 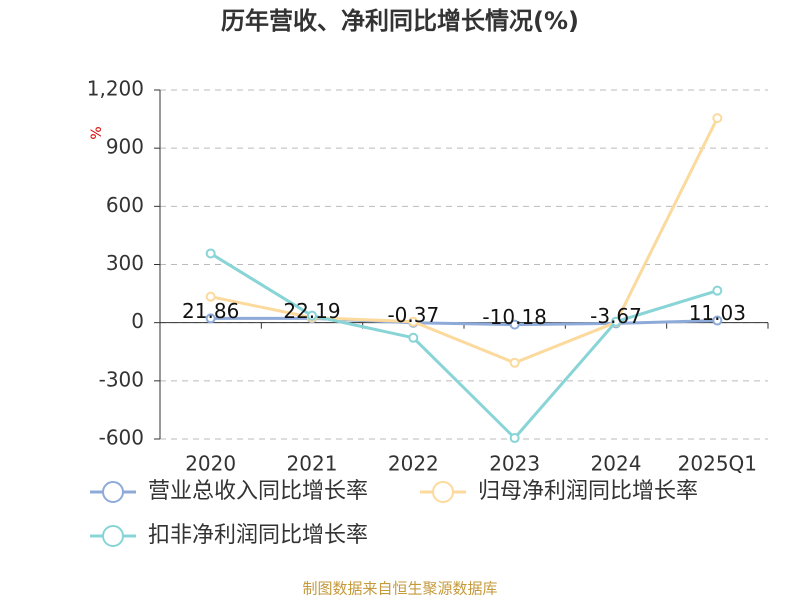 What do you see at coordinates (464, 321) in the screenshot?
I see `series-line` at bounding box center [464, 321].